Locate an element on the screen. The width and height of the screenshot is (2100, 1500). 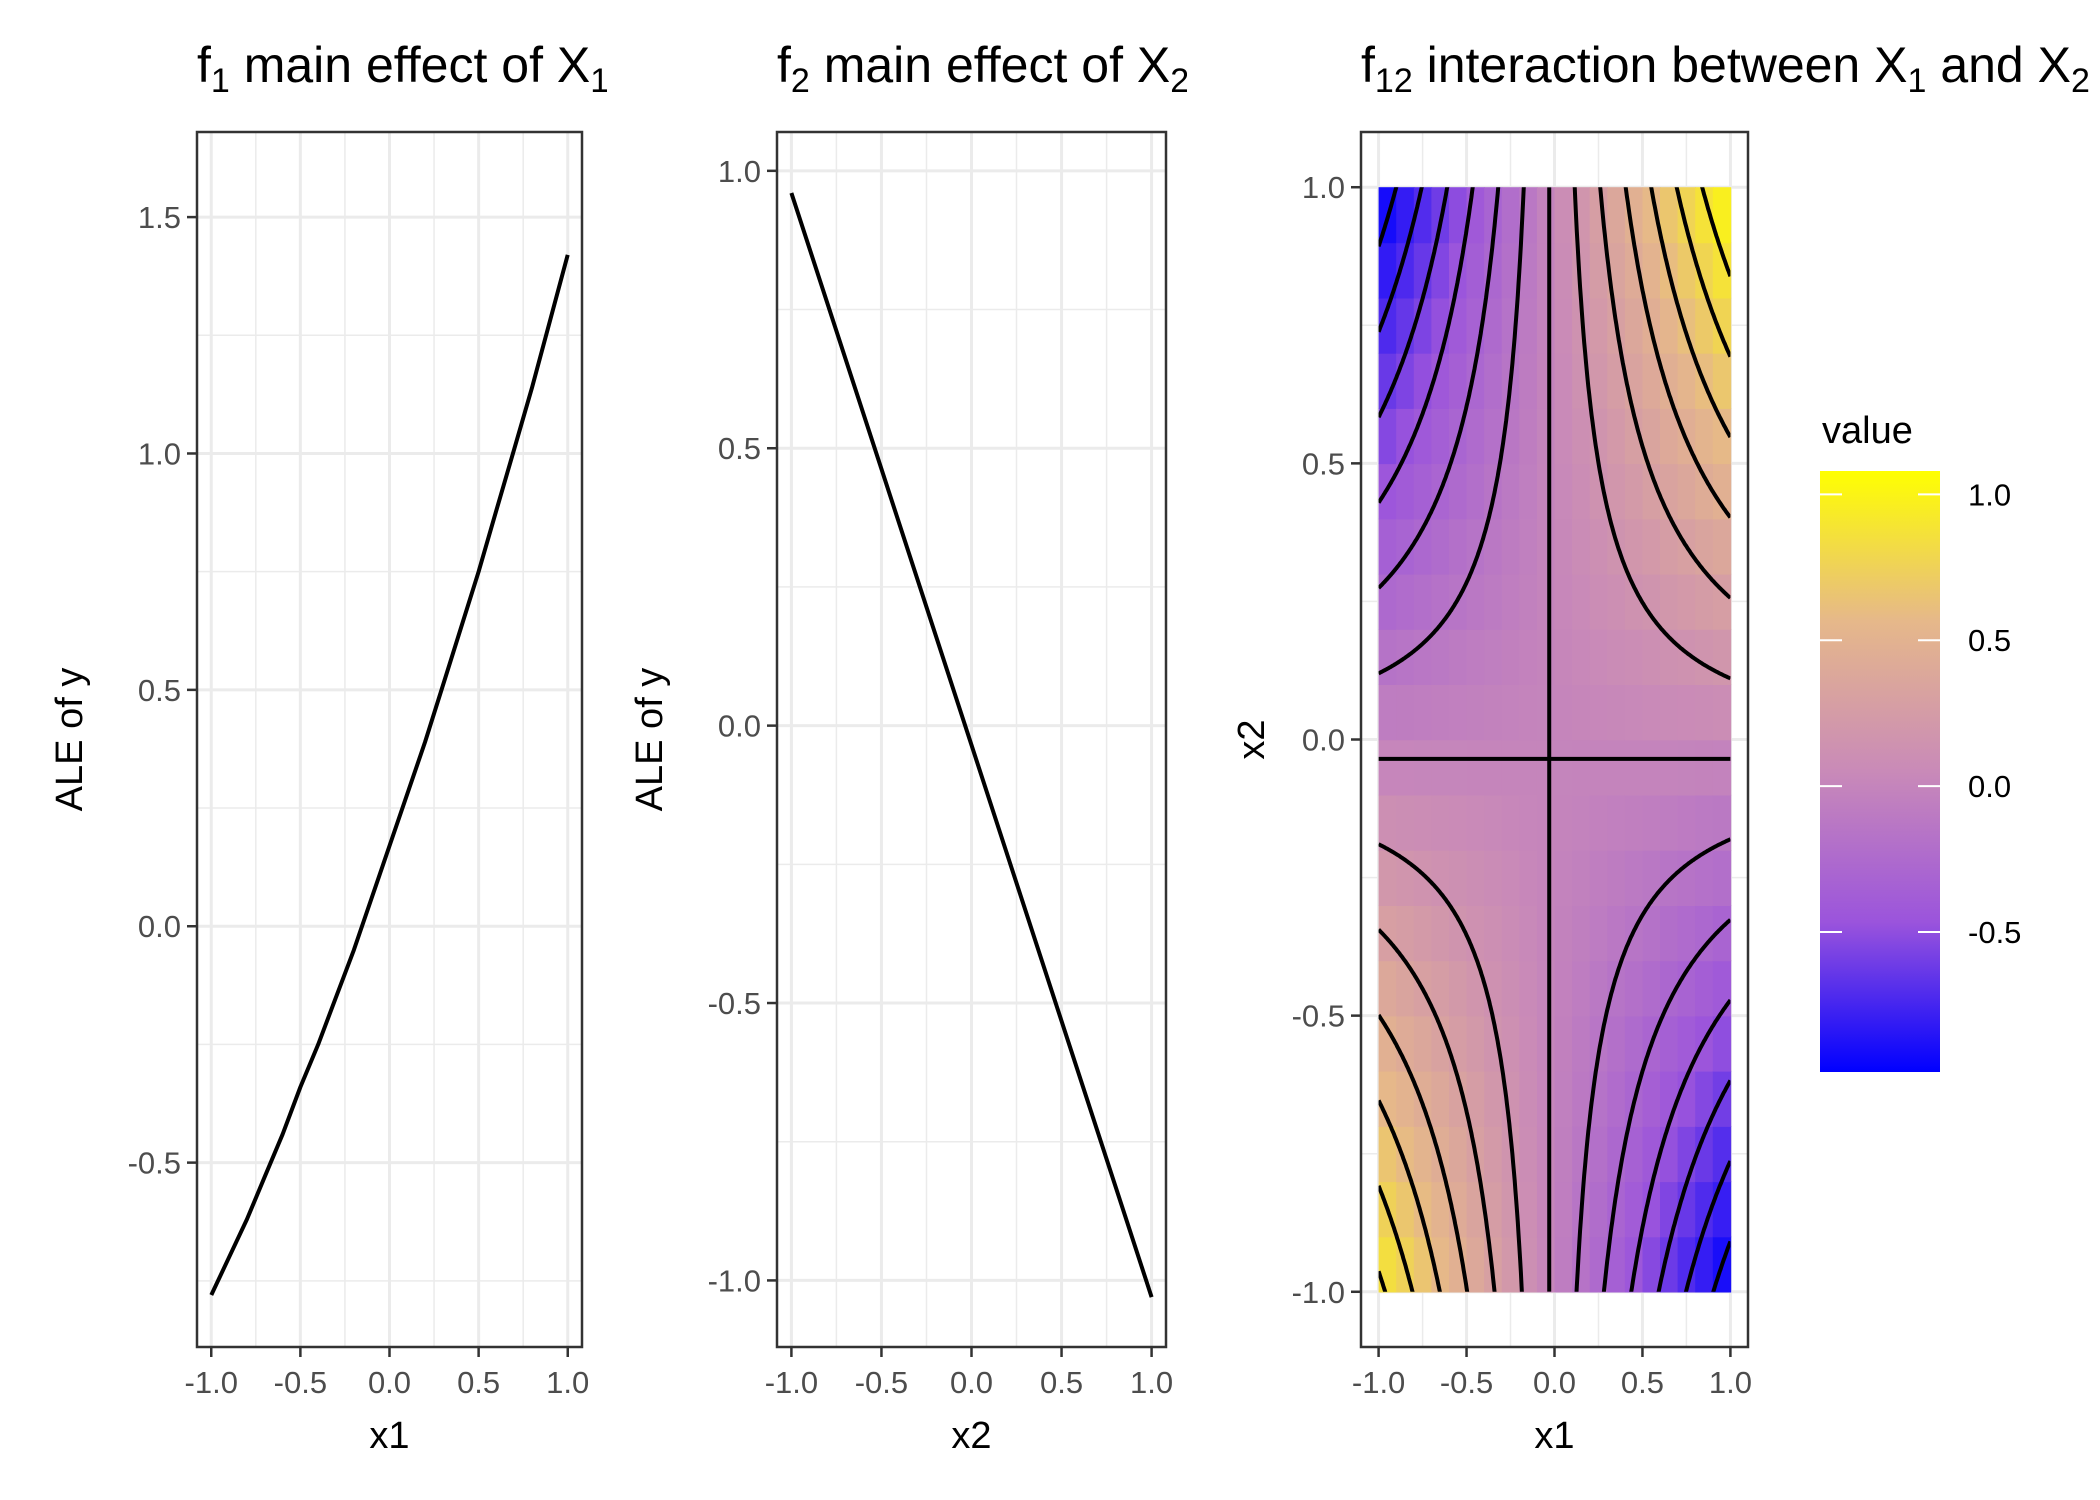
x-tick-label: 1.0 is located at coordinates (567, 1382).